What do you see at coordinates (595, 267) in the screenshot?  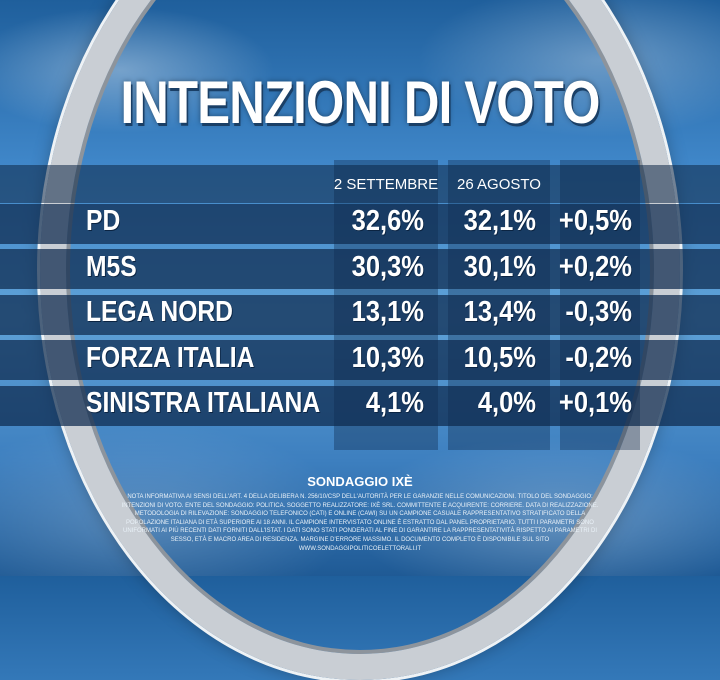 I see `value-change: +0,2%` at bounding box center [595, 267].